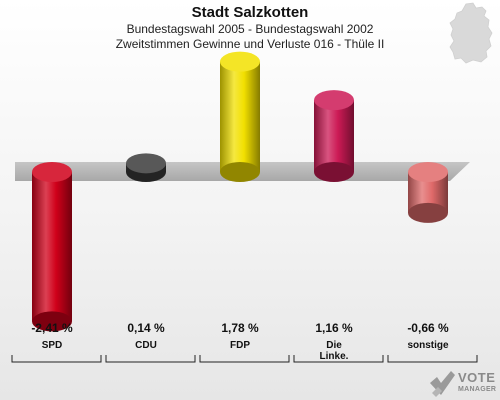 The image size is (500, 400). Describe the element at coordinates (250, 12) in the screenshot. I see `chart-title: Stadt Salzkotten` at that location.